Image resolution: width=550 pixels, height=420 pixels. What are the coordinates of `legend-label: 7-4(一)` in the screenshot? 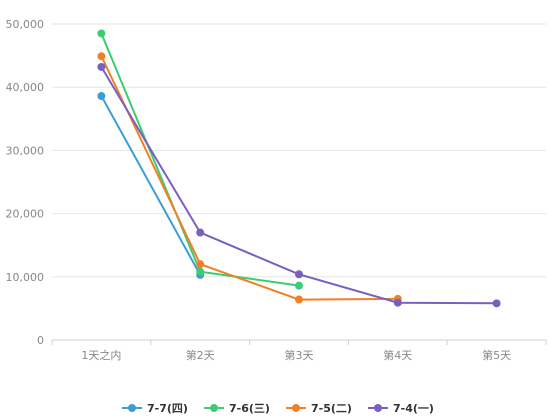 It's located at (413, 408).